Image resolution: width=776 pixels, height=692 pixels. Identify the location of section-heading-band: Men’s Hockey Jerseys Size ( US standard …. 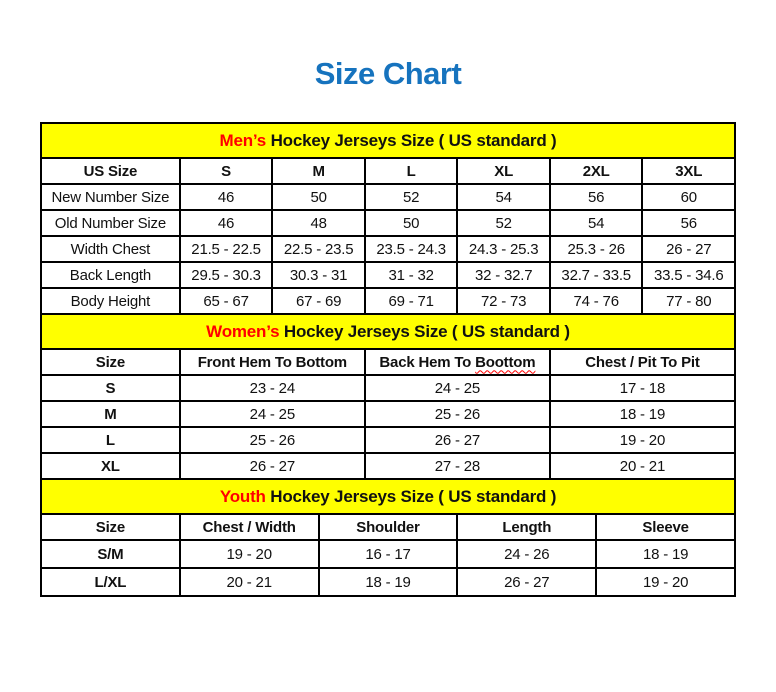
(388, 140).